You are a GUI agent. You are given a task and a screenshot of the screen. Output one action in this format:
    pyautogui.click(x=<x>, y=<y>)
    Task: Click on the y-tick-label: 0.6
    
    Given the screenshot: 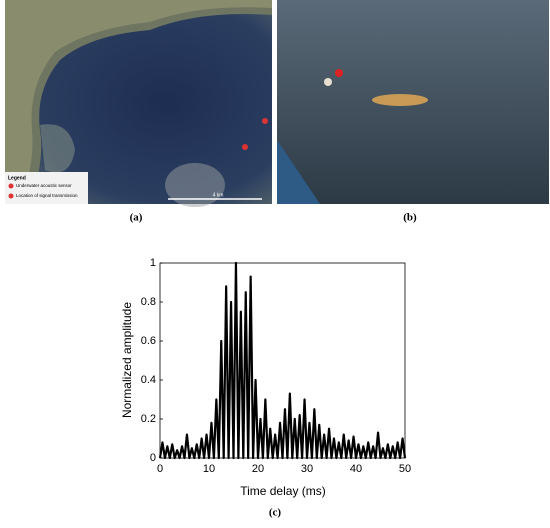 What is the action you would take?
    pyautogui.click(x=148, y=341)
    